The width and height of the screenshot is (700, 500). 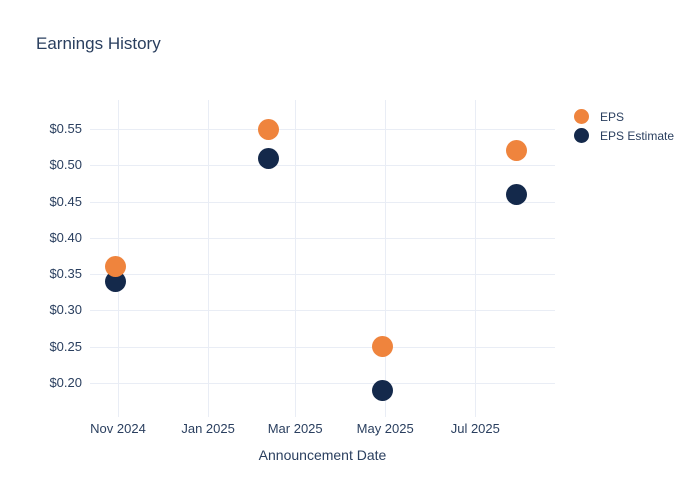 I want to click on y-tick-label: $0.55, so click(x=65, y=128).